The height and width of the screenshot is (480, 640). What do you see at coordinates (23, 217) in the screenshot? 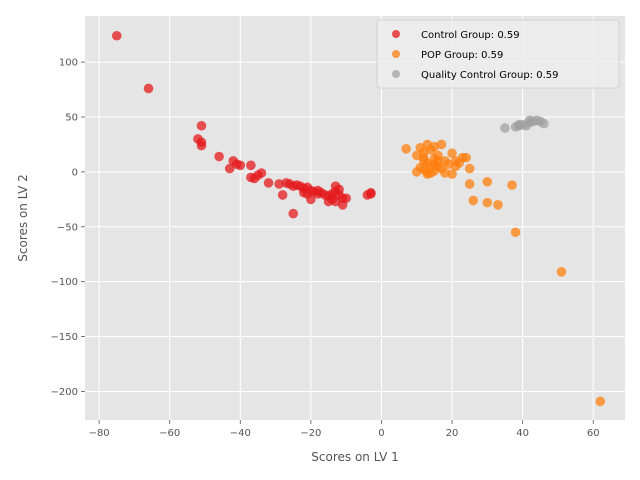
I see `y-axis-label: Scores on LV 2` at bounding box center [23, 217].